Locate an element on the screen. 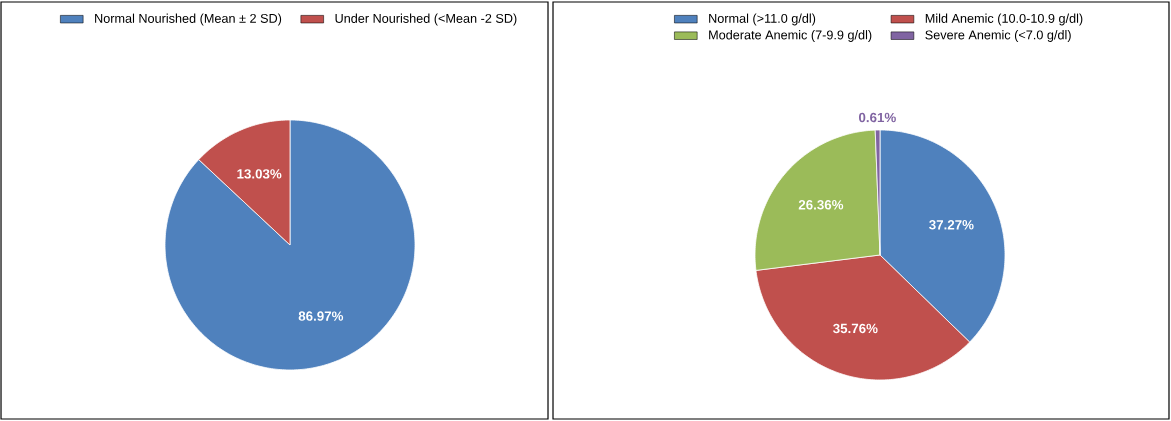 This screenshot has width=1171, height=421. legend-label: Mild Anemic (10.0-10.9 g/dl) is located at coordinates (1004, 19).